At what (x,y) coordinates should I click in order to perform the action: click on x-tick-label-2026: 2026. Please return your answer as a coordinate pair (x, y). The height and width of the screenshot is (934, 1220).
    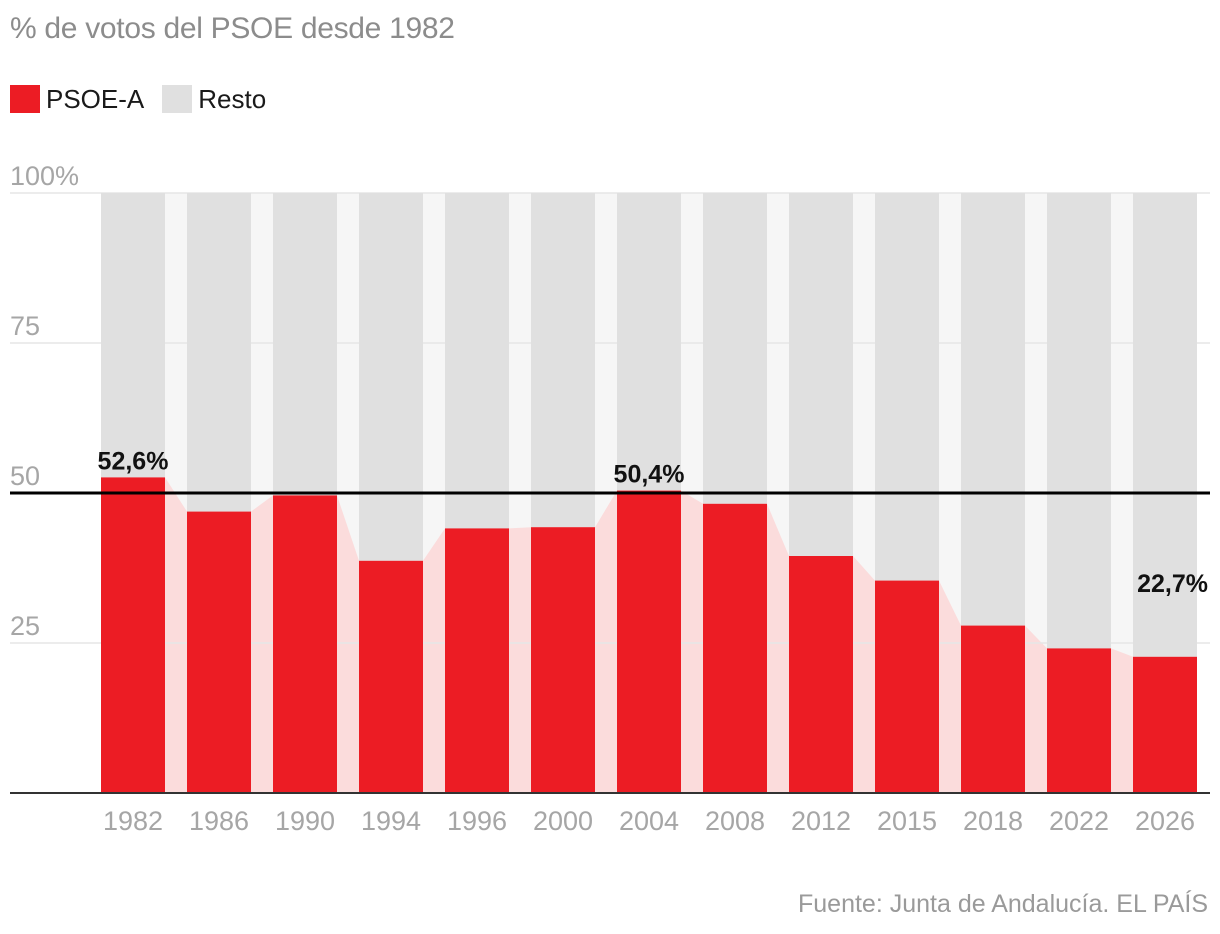
    Looking at the image, I should click on (1165, 821).